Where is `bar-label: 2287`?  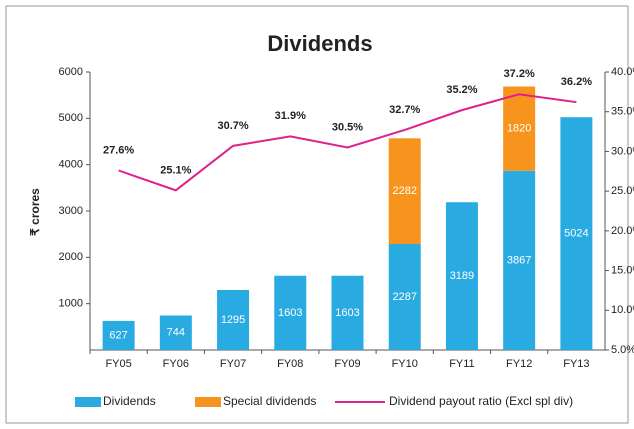
bar-label: 2287 is located at coordinates (404, 297).